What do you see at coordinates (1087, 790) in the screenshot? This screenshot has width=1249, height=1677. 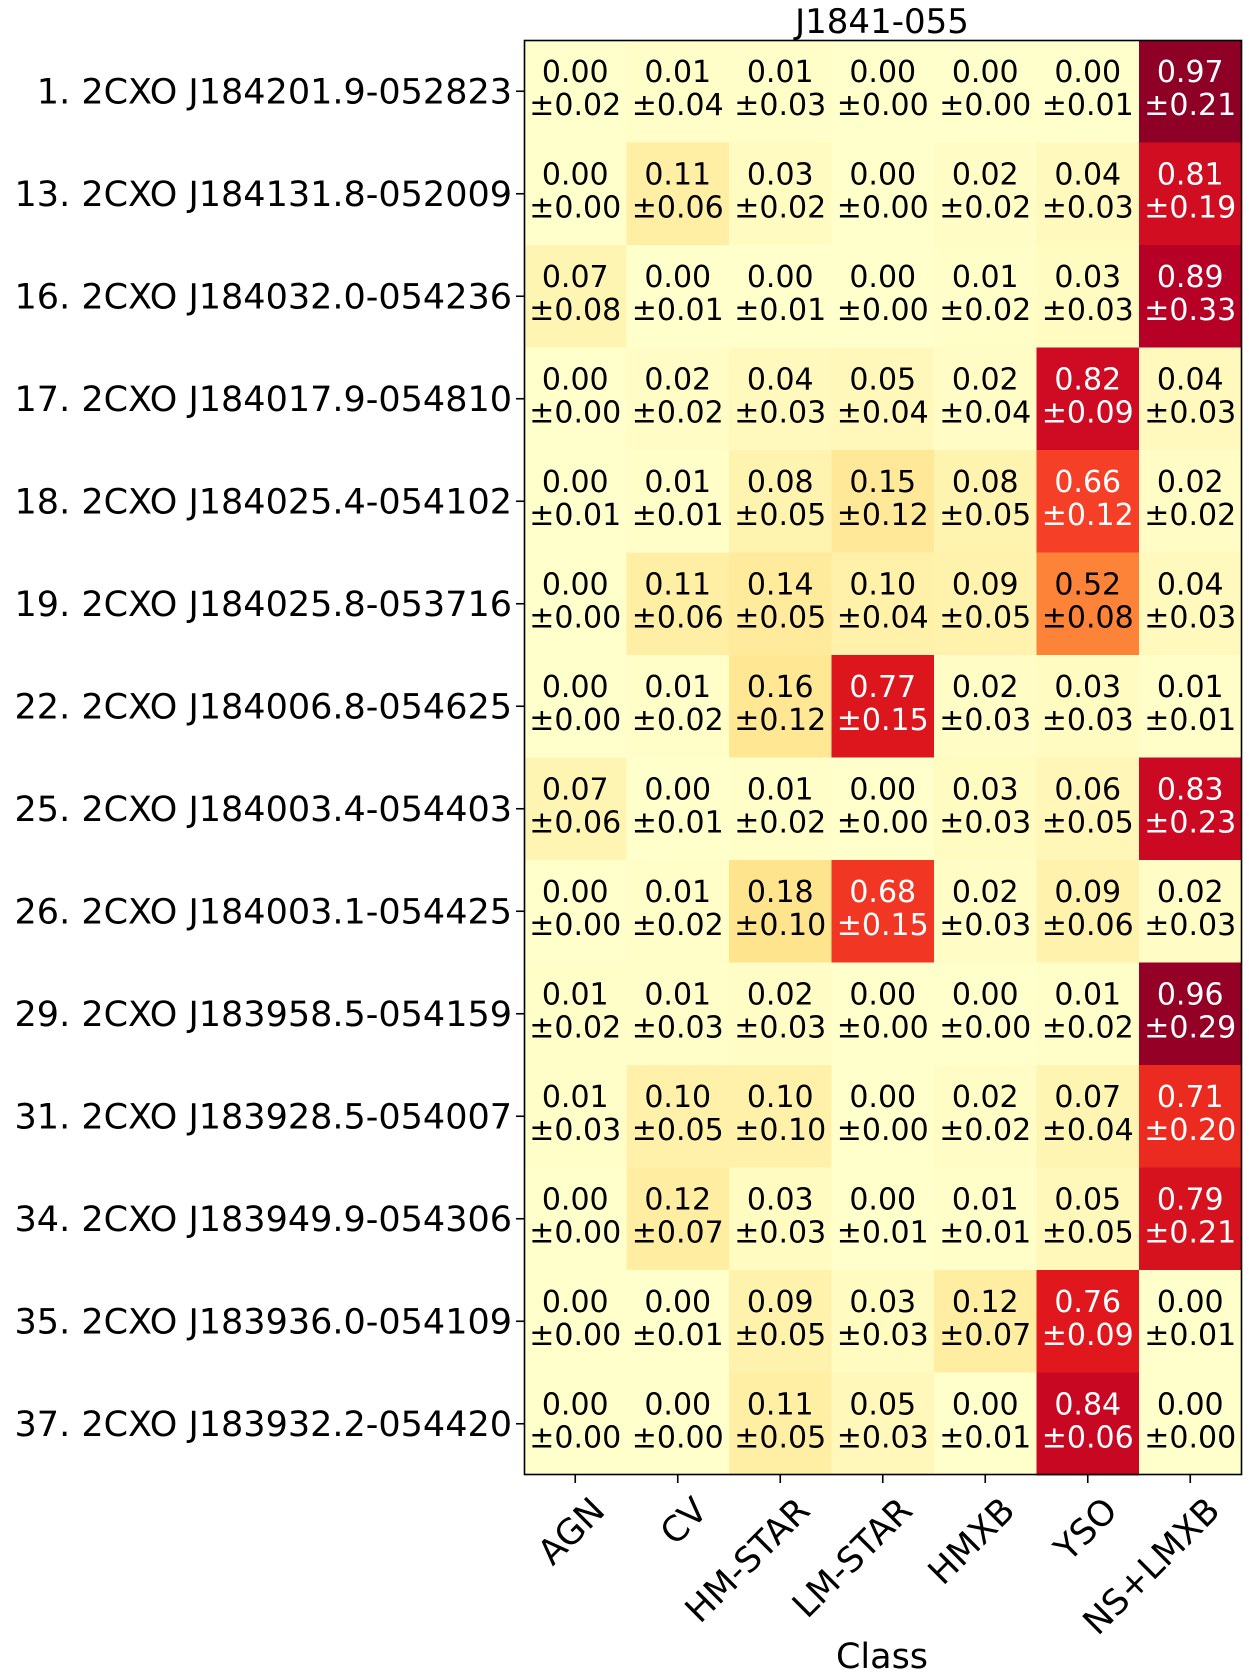 I see `cell-value-label: 0.06` at bounding box center [1087, 790].